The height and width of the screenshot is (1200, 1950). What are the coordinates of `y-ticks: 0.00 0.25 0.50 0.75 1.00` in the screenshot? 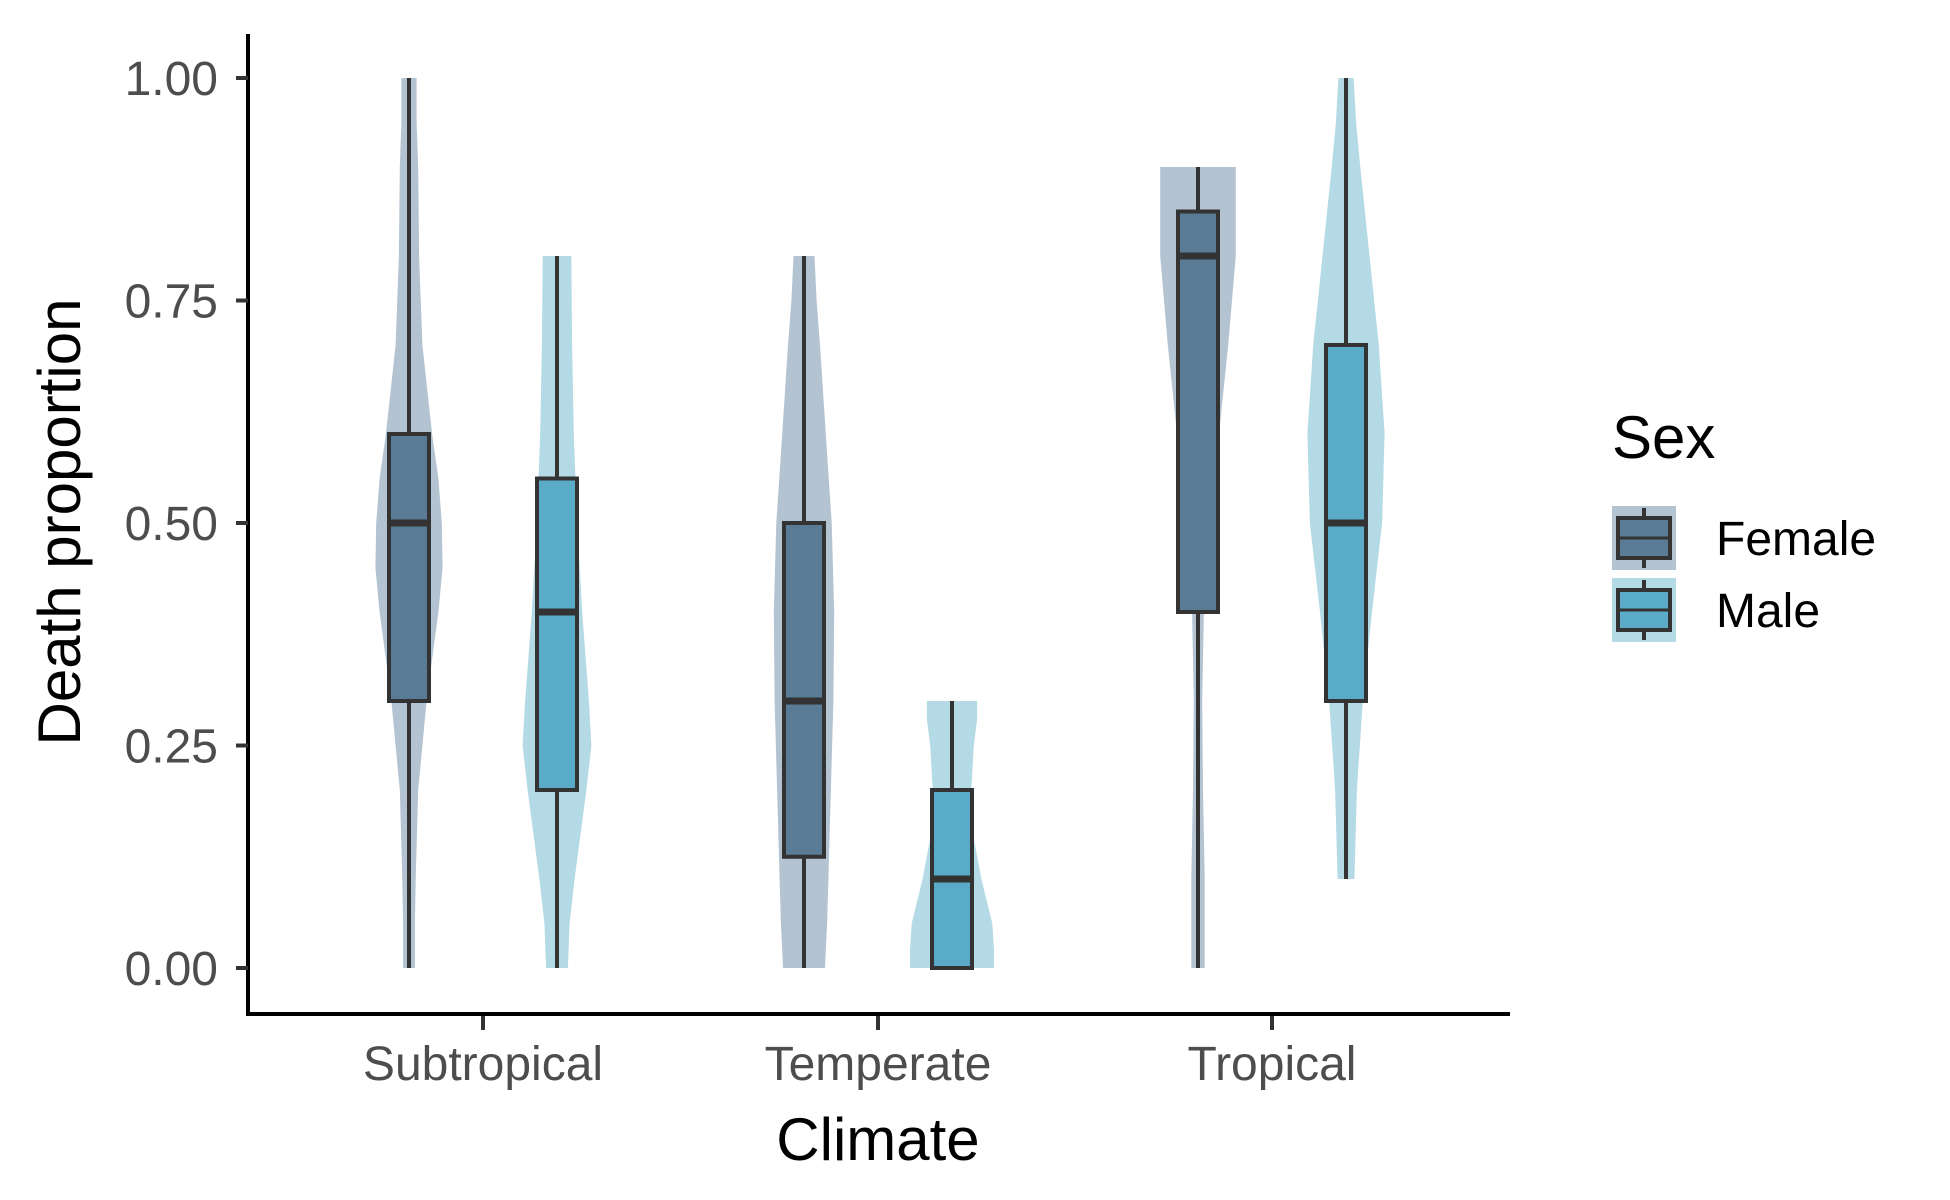 It's located at (186, 524).